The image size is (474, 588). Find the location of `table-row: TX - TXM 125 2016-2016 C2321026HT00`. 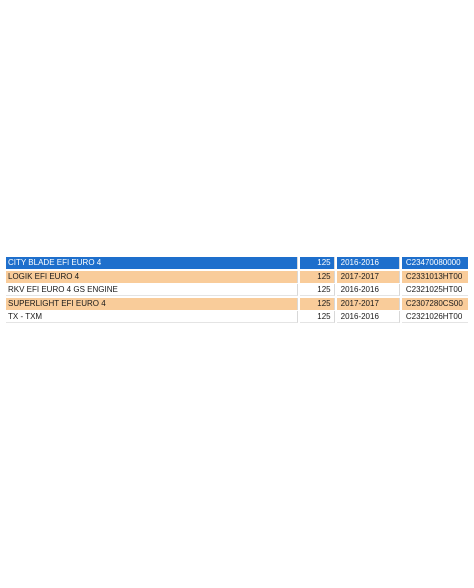

table-row: TX - TXM 125 2016-2016 C2321026HT00 is located at coordinates (237, 317).